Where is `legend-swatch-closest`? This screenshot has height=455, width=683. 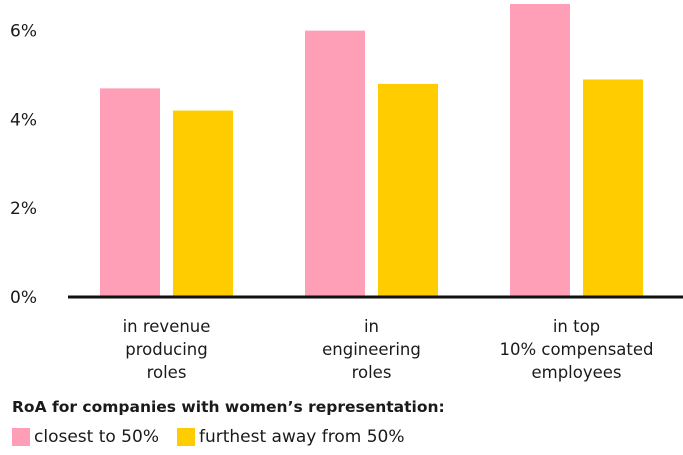 legend-swatch-closest is located at coordinates (21, 437).